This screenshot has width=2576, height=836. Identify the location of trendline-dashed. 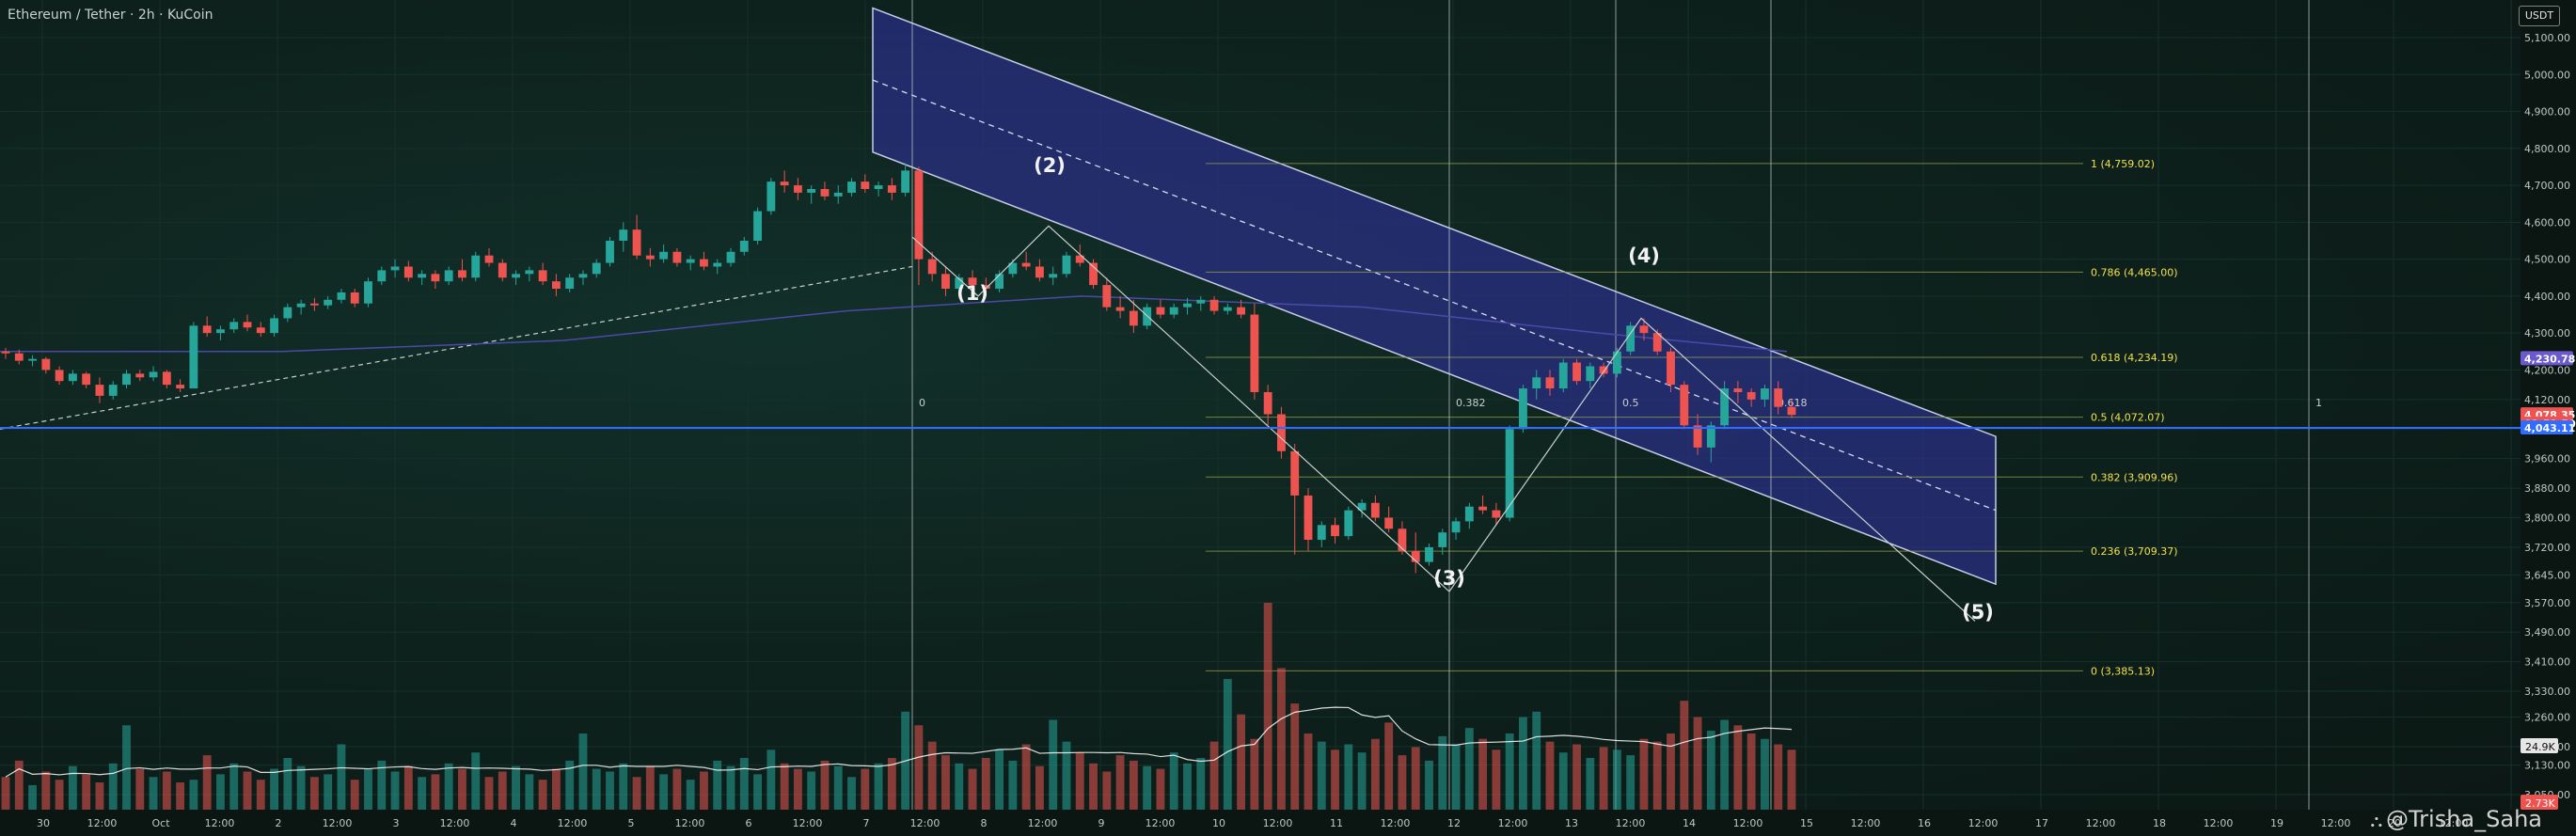
(456, 347).